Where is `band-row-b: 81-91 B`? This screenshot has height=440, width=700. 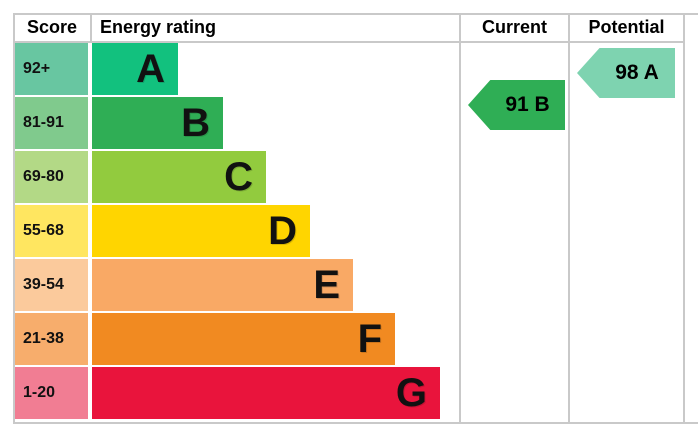 band-row-b: 81-91 B is located at coordinates (350, 123).